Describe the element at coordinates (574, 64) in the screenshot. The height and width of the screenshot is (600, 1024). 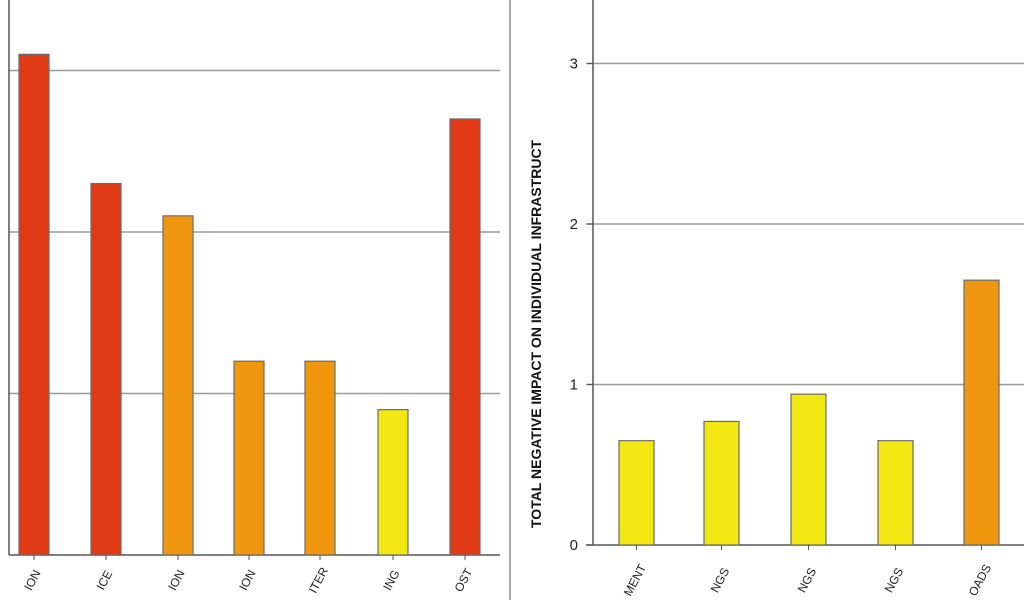
I see `right-y-tick-label: 3` at that location.